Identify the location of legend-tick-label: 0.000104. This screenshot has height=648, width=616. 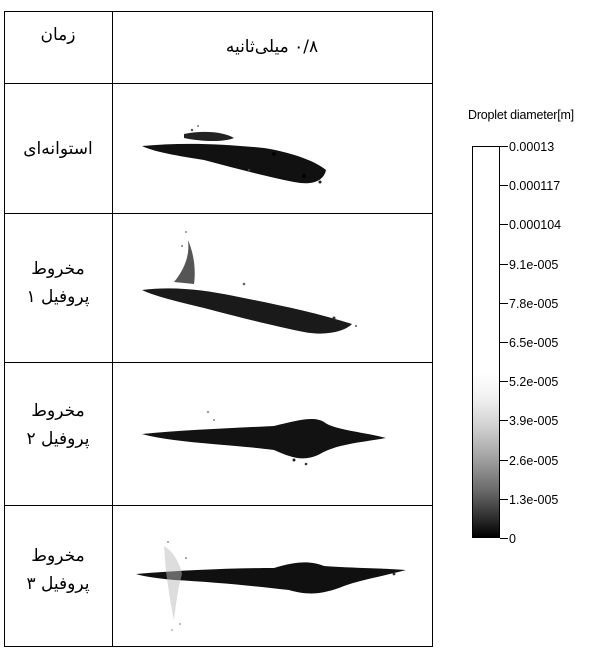
(535, 225).